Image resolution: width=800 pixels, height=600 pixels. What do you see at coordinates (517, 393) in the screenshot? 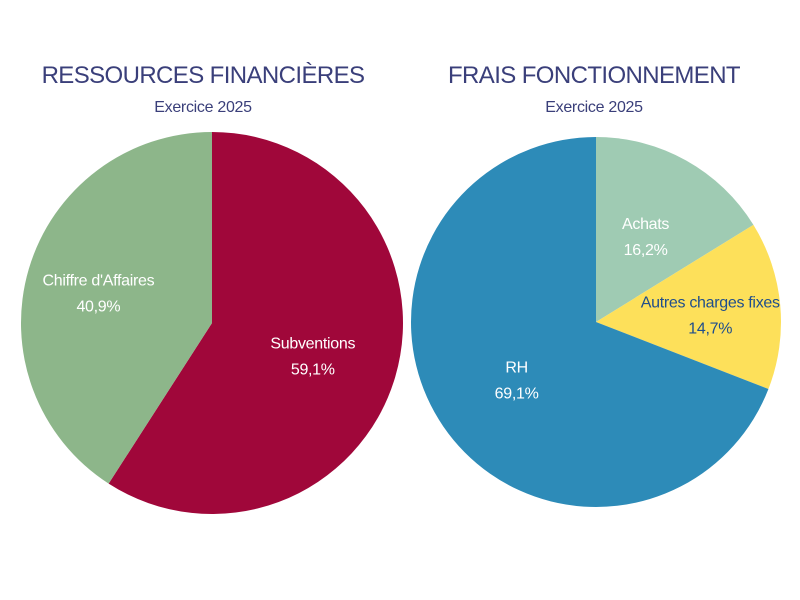
I see `slice-value-rh: 69,1%` at bounding box center [517, 393].